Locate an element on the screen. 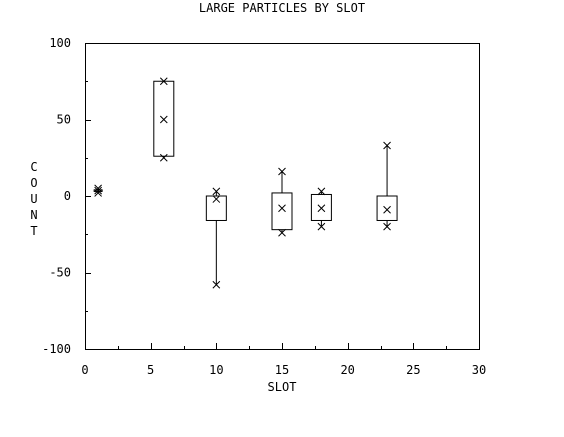  chart-title: LARGE PARTICLES BY SLOT is located at coordinates (282, 8).